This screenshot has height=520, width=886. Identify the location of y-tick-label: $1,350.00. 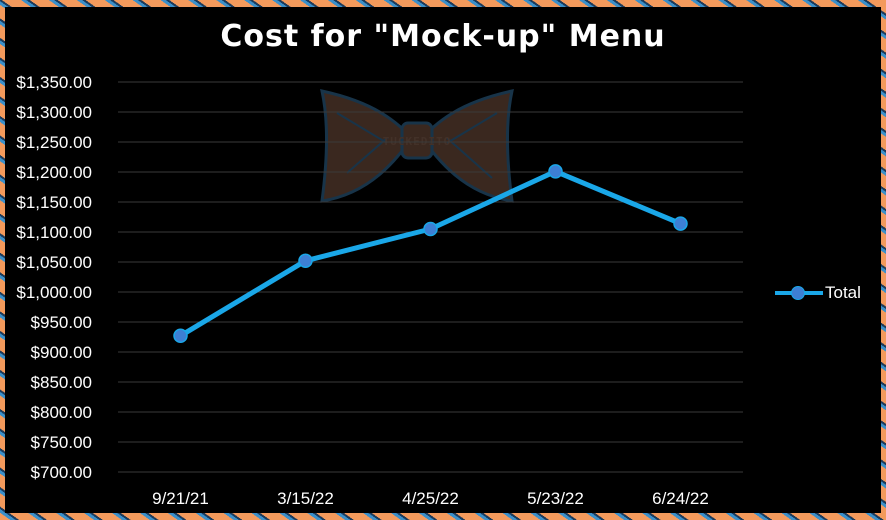
(54, 82).